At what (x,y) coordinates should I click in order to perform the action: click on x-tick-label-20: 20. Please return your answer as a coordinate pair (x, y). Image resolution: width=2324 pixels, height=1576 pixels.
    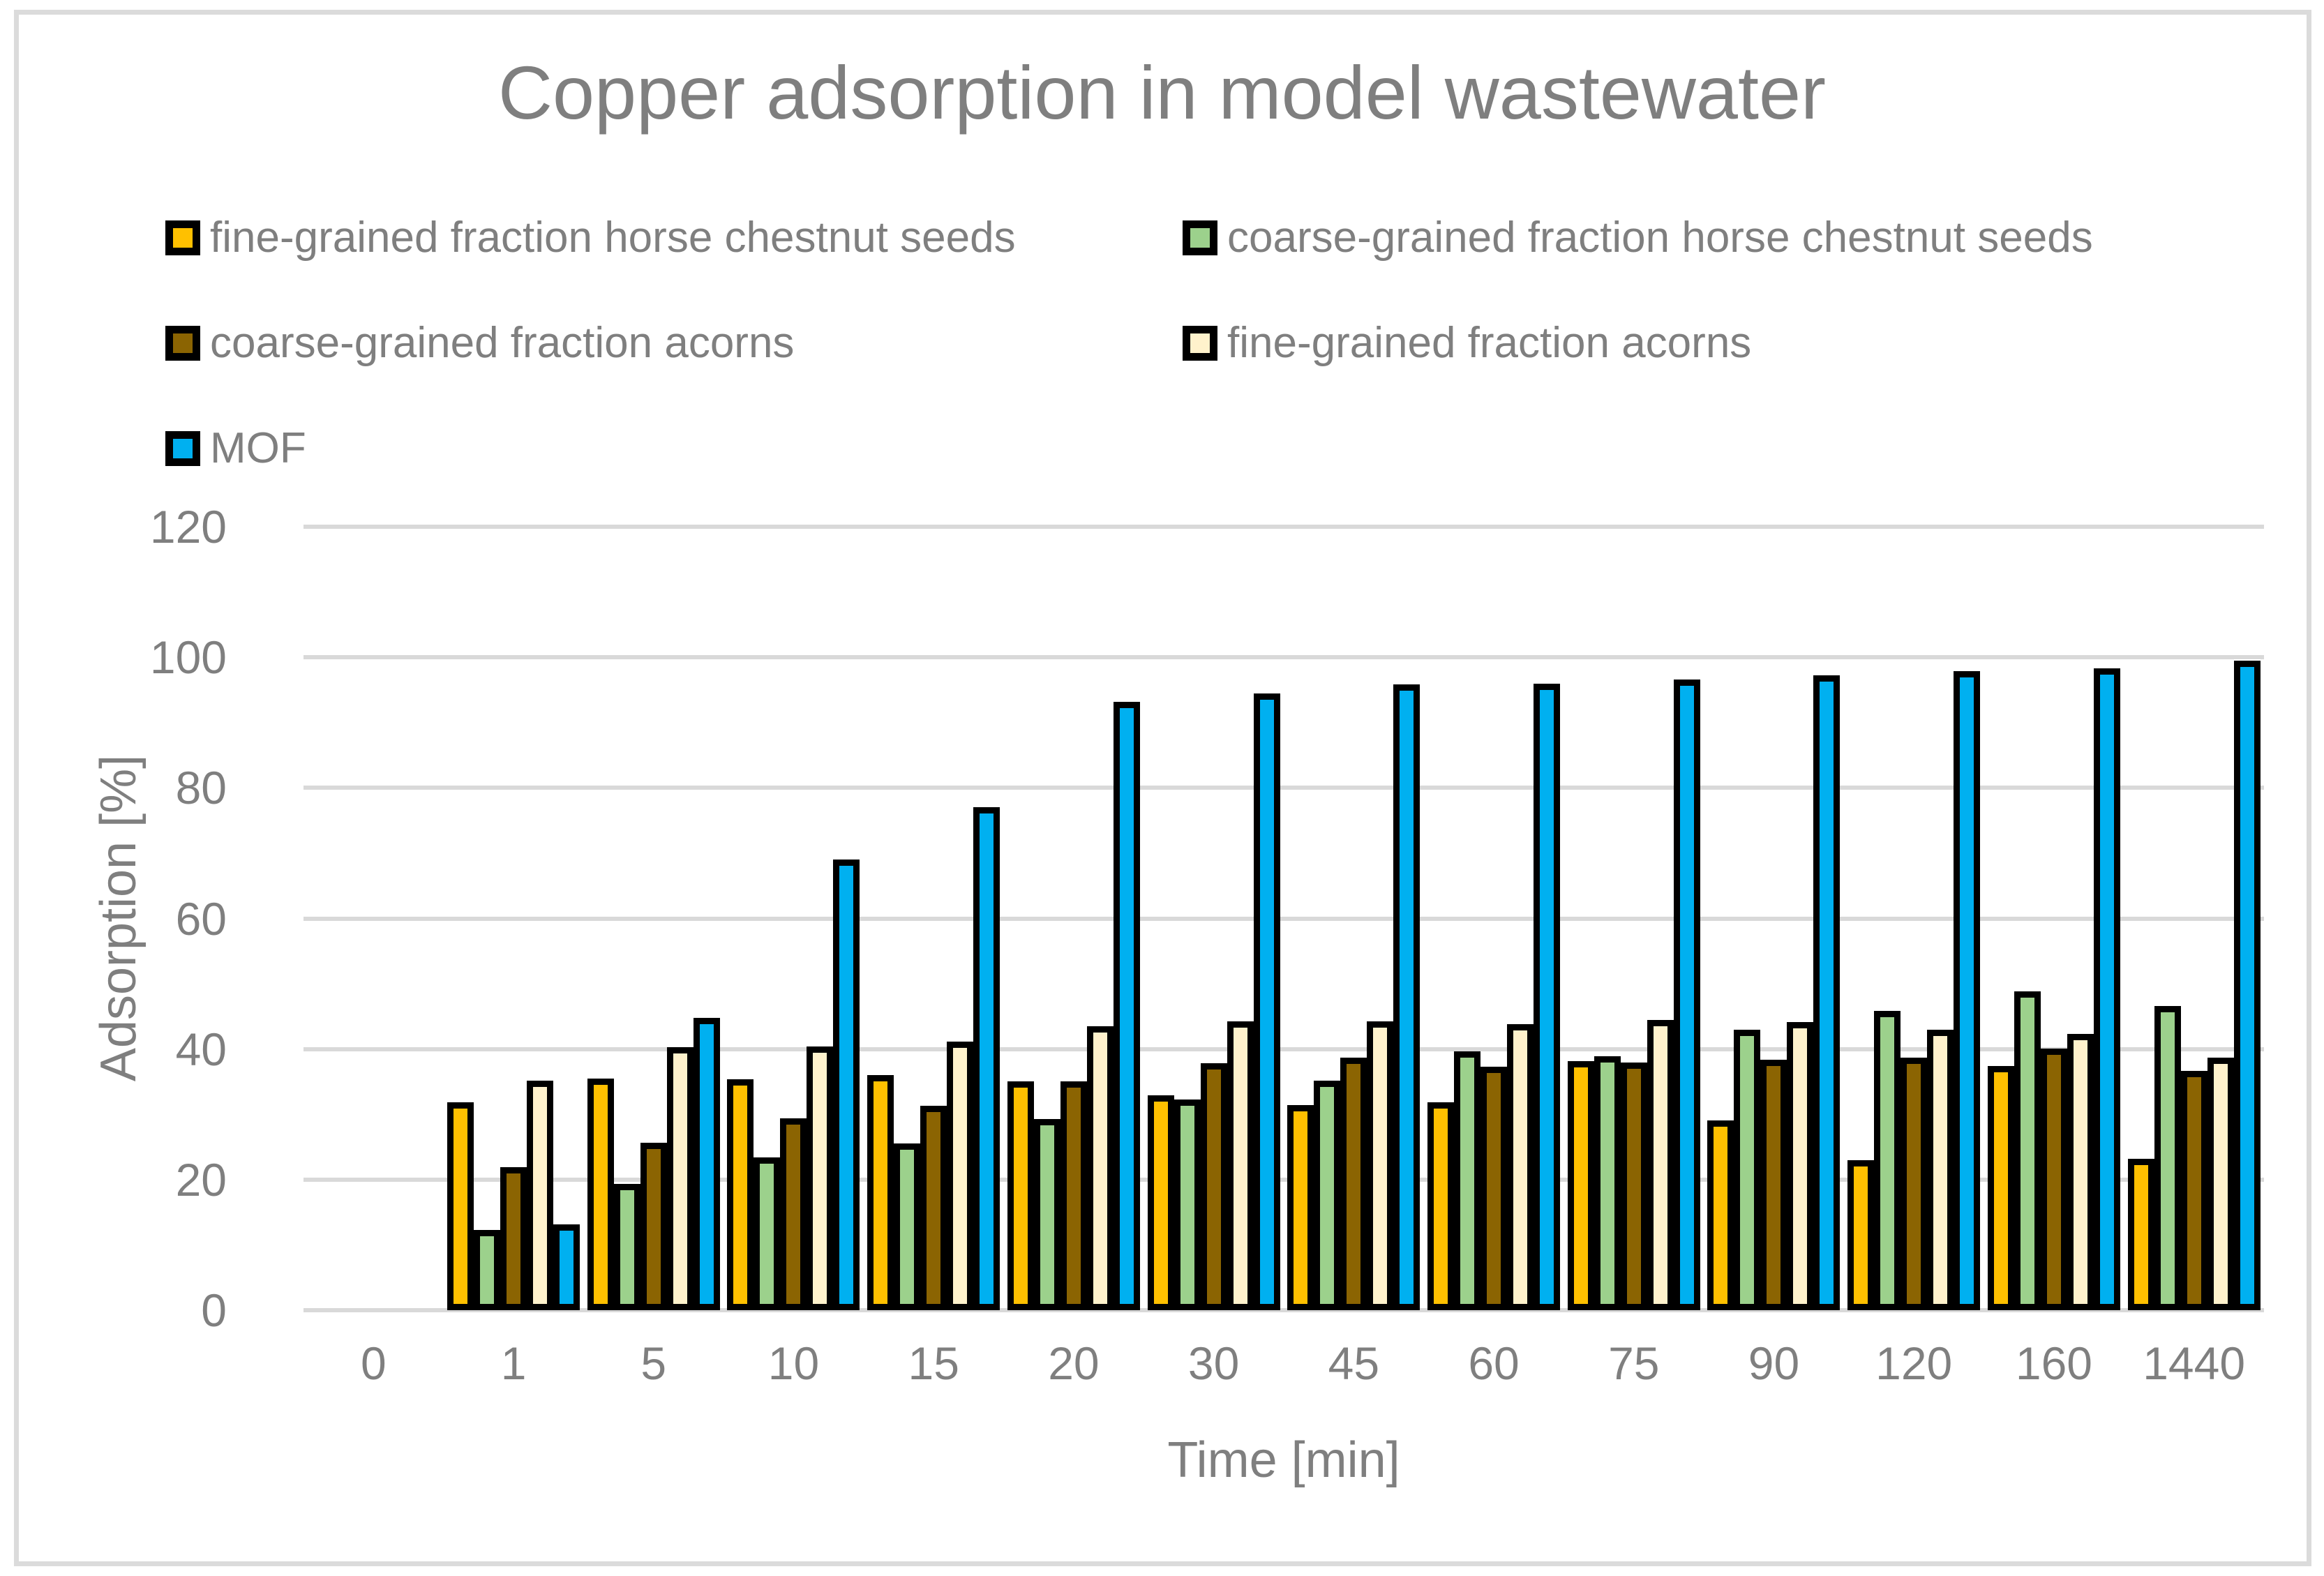
    Looking at the image, I should click on (1074, 1363).